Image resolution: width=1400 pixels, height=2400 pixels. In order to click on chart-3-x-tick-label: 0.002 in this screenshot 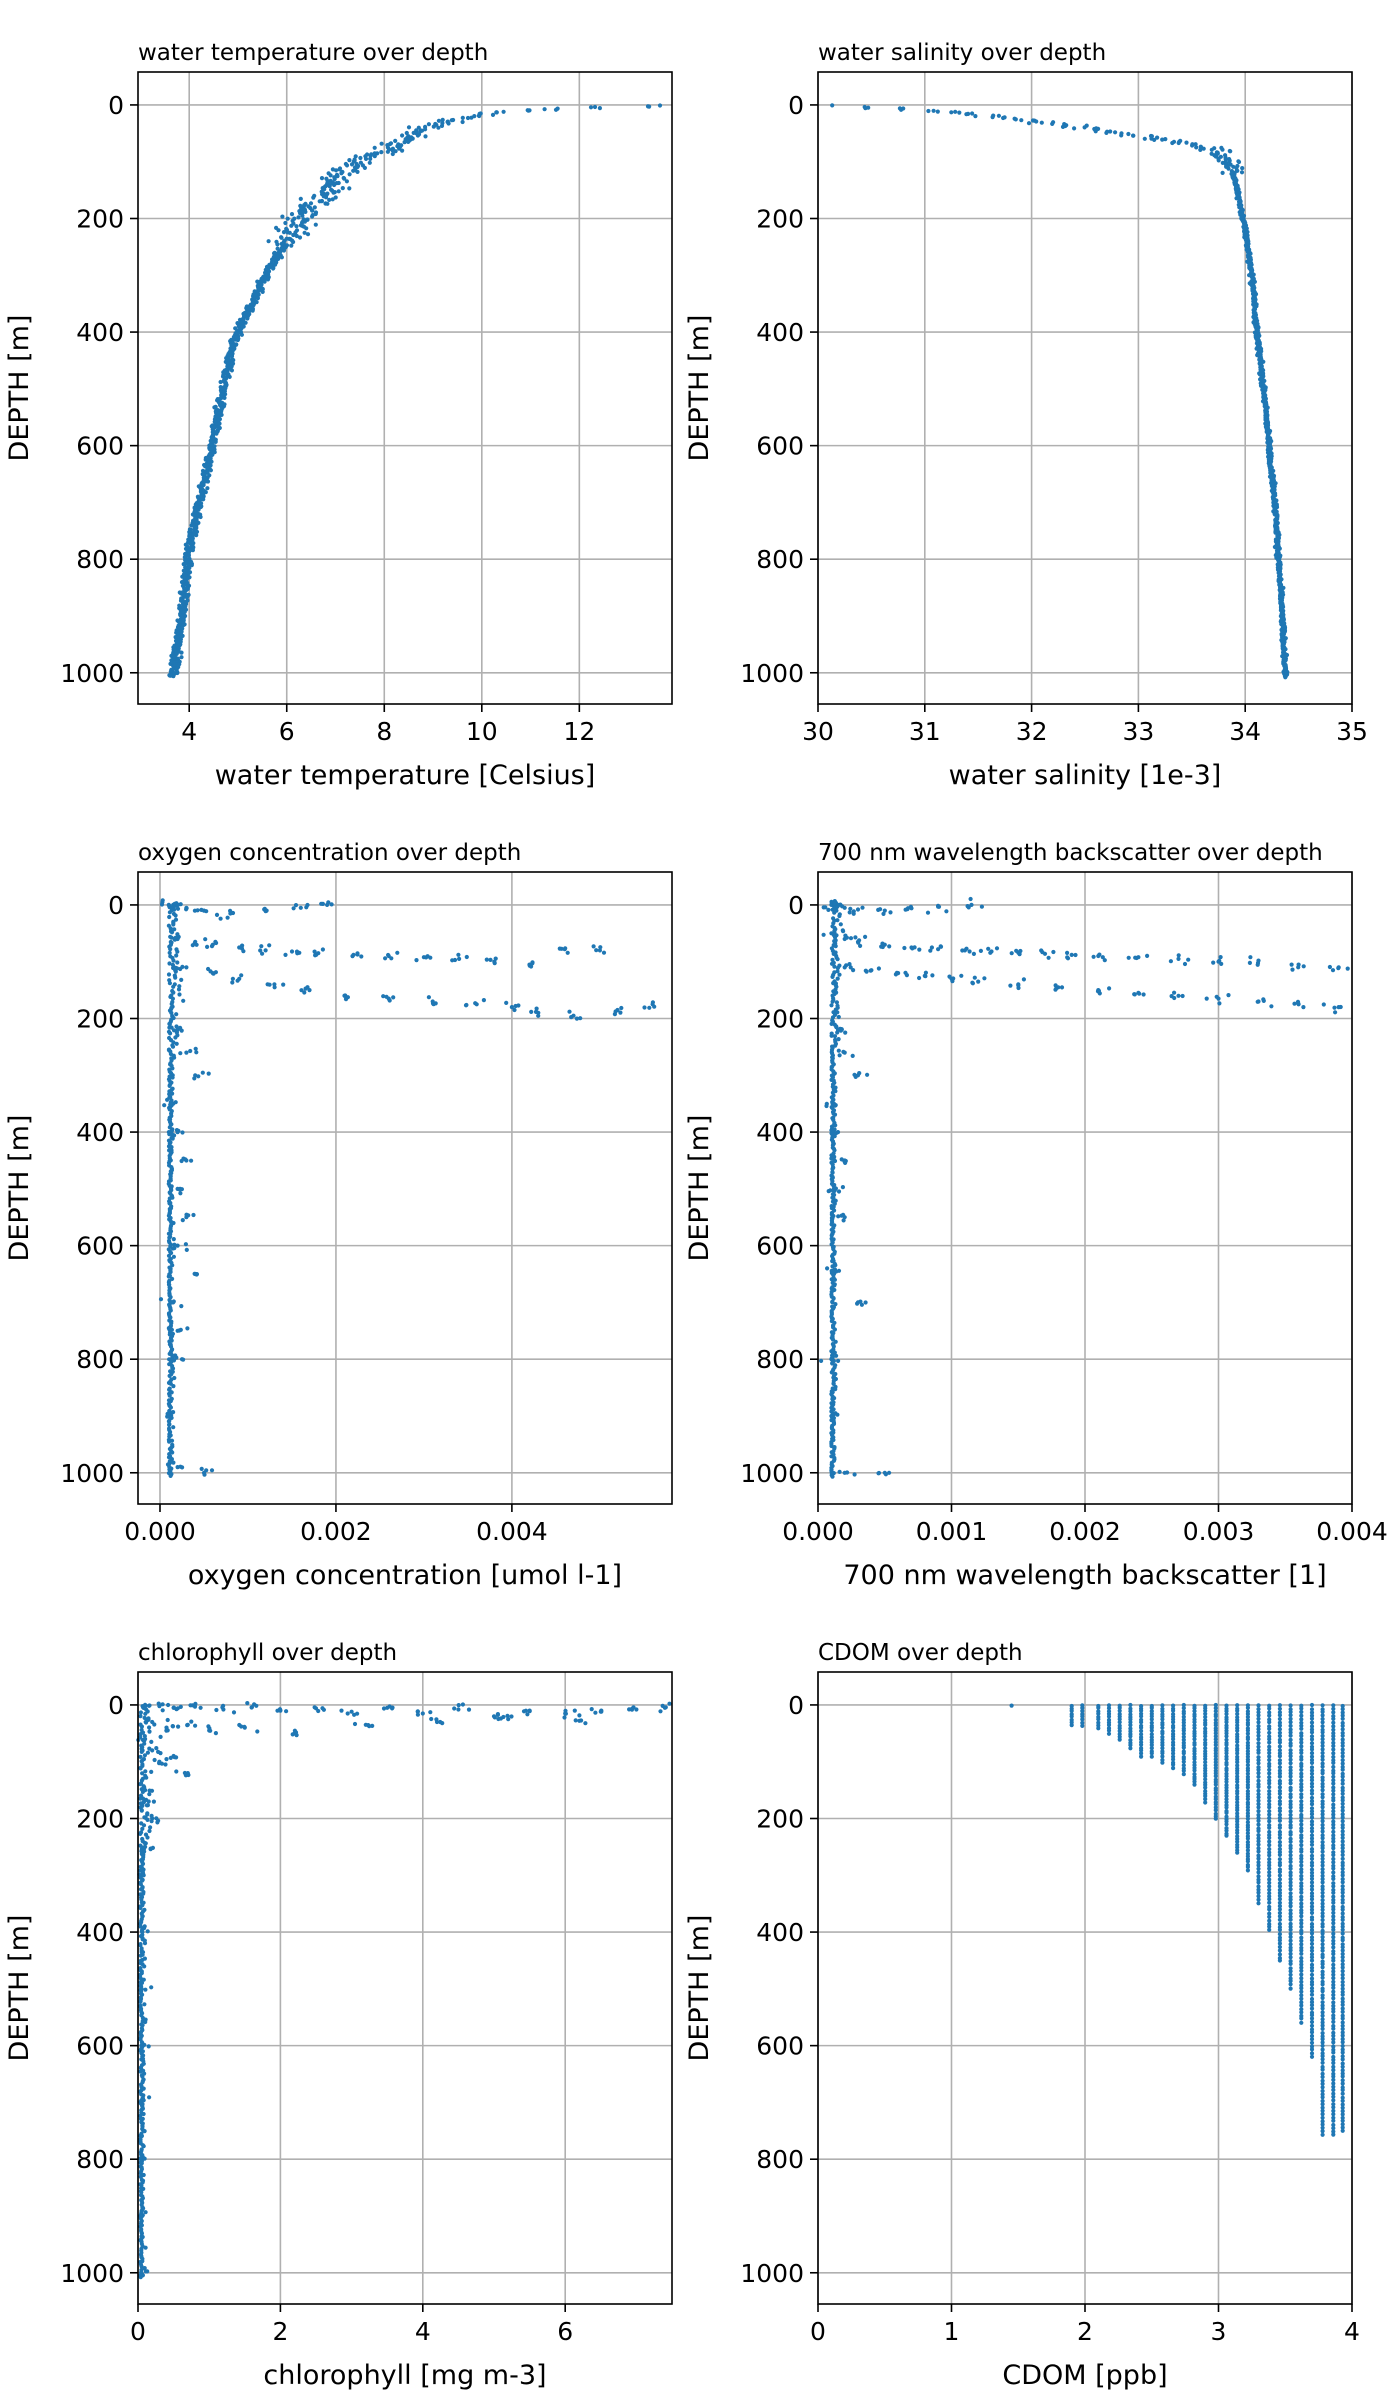, I will do `click(336, 1531)`.